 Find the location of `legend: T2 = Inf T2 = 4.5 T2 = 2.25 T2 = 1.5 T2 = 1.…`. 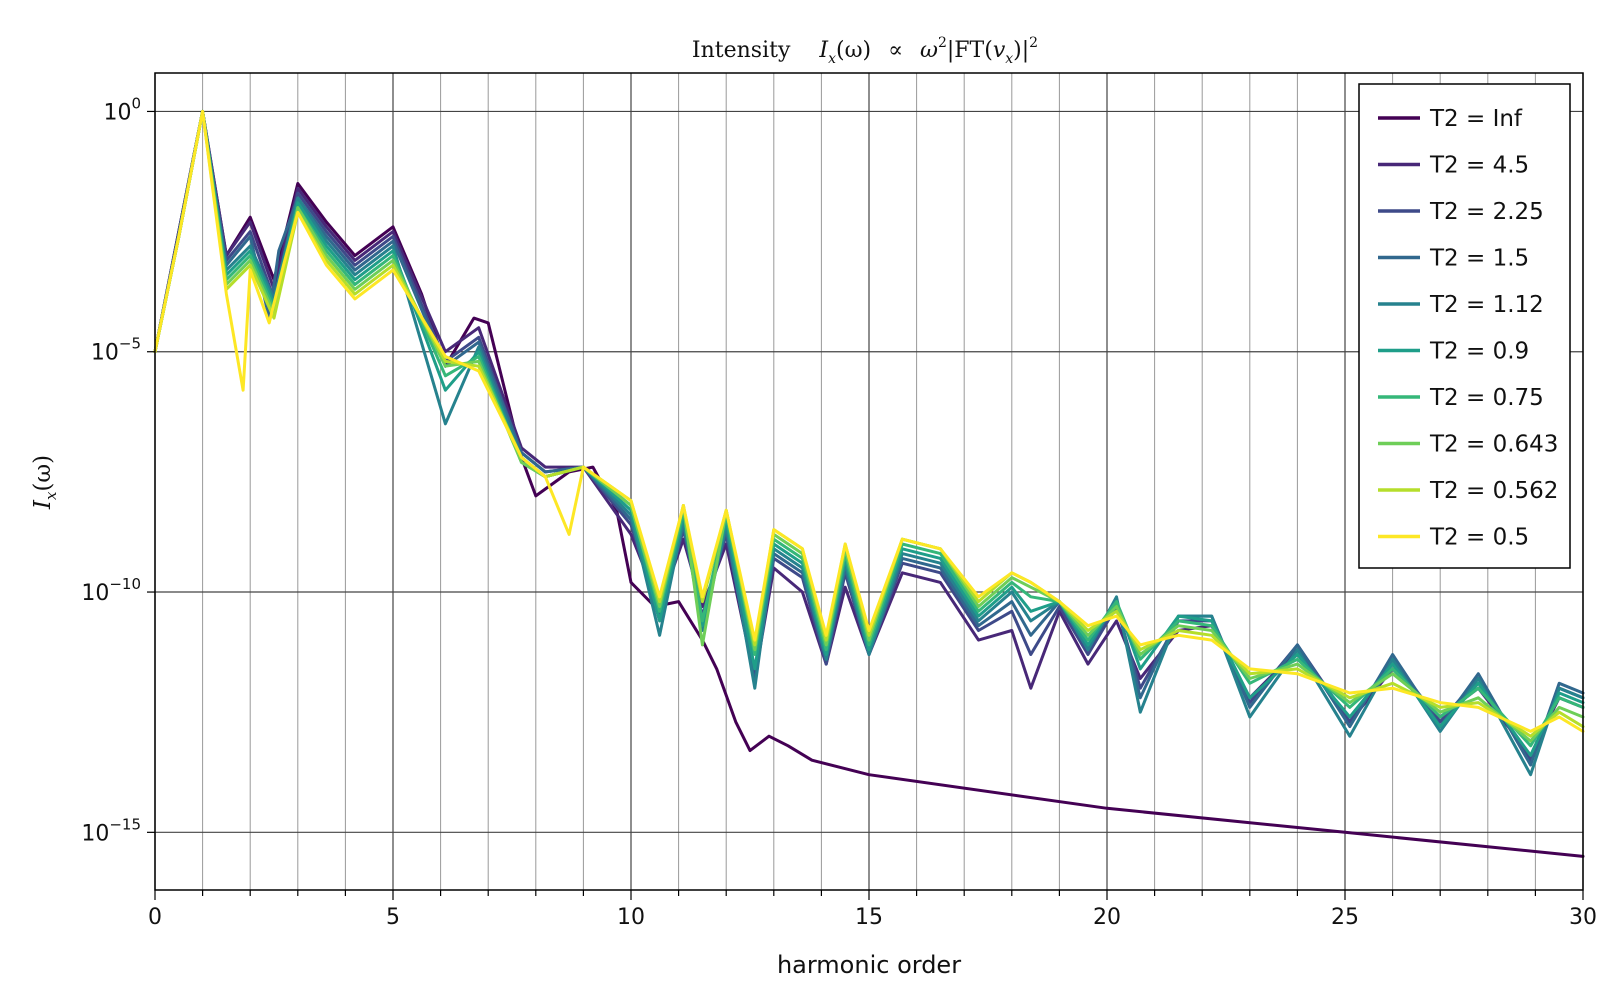

legend: T2 = Inf T2 = 4.5 T2 = 2.25 T2 = 1.5 T2 = 1.… is located at coordinates (1464, 326).